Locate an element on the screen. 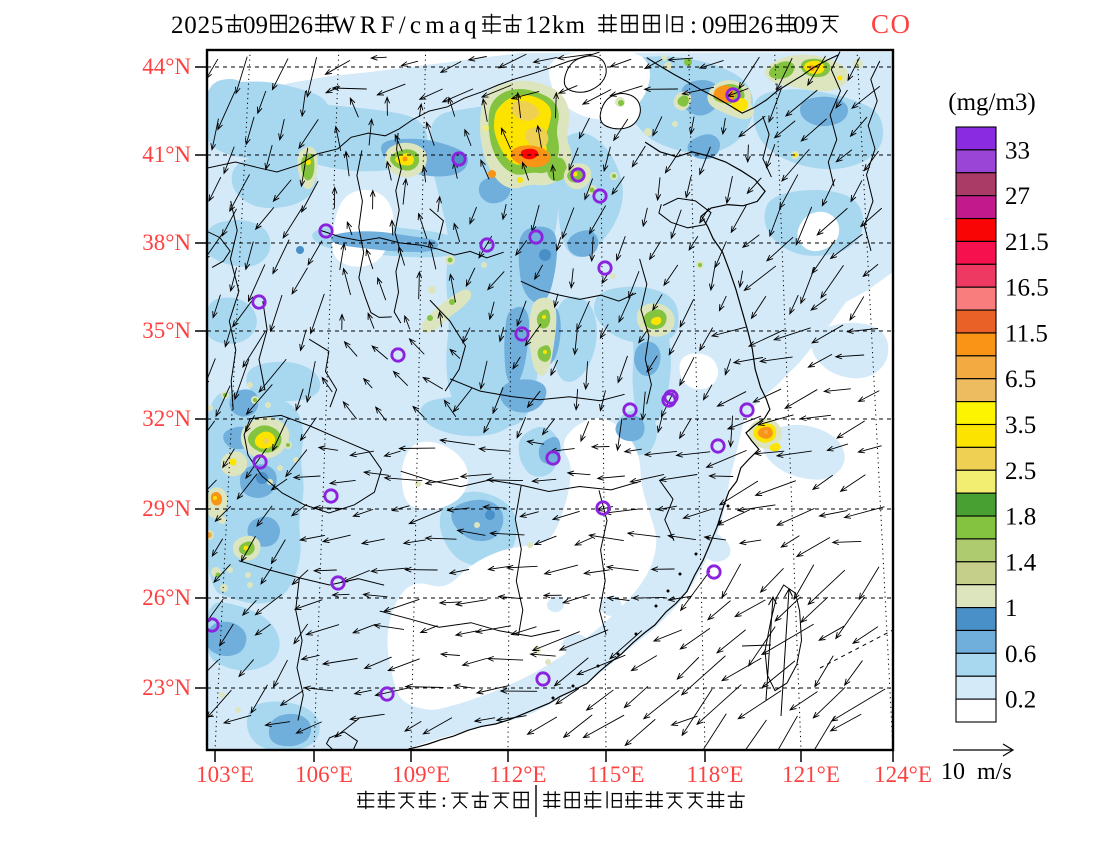 The width and height of the screenshot is (1100, 855). svg-text: 6.5 is located at coordinates (1020, 379).